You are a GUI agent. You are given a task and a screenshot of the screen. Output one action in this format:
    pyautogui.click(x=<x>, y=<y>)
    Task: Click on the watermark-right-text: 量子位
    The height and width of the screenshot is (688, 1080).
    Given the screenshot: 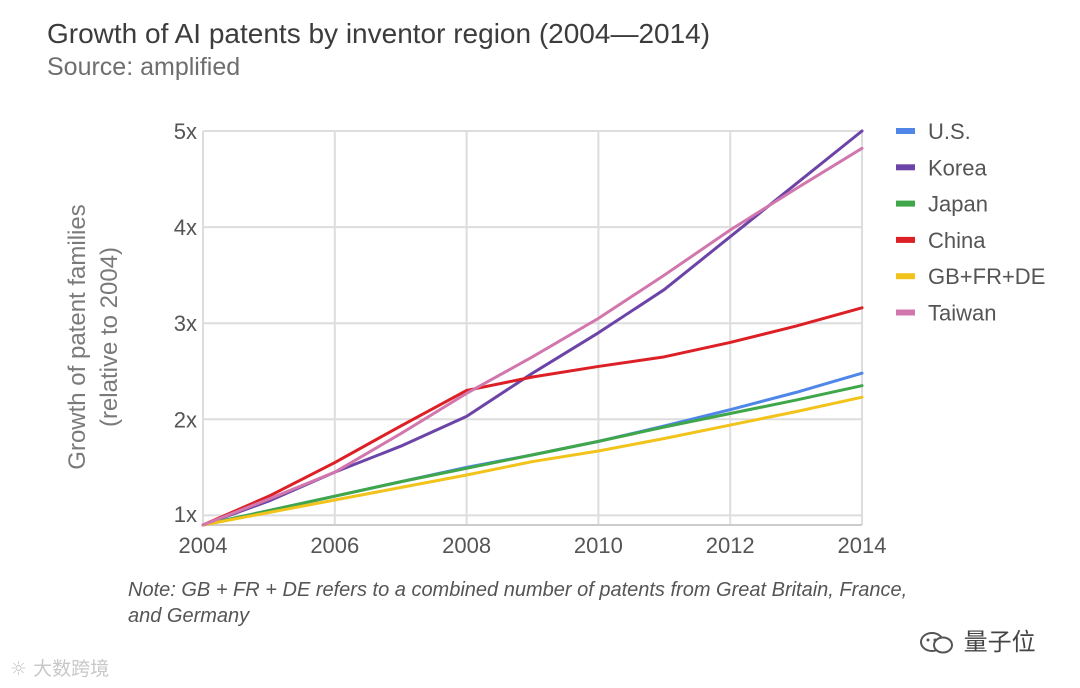 What is the action you would take?
    pyautogui.click(x=999, y=642)
    